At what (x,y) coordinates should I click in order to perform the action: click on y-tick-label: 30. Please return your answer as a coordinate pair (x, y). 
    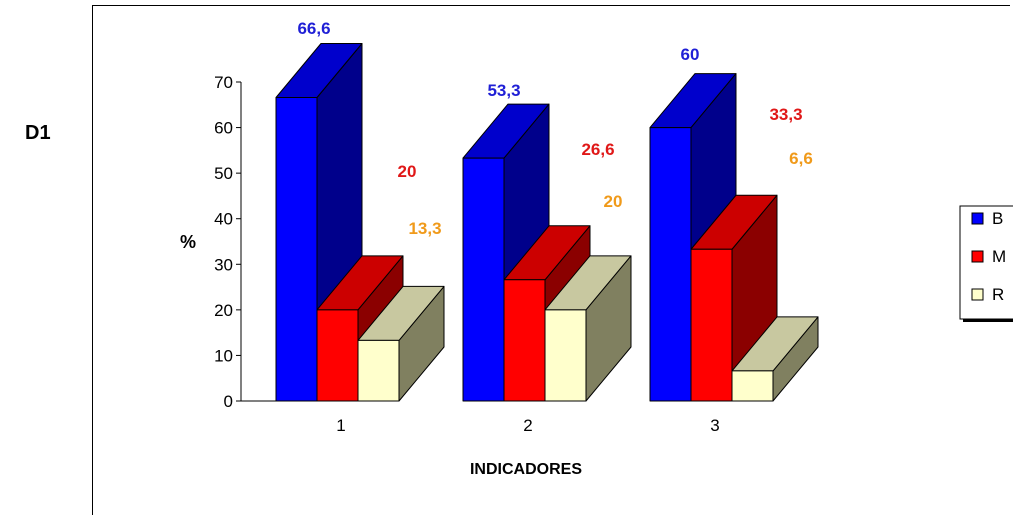
    Looking at the image, I should click on (223, 264).